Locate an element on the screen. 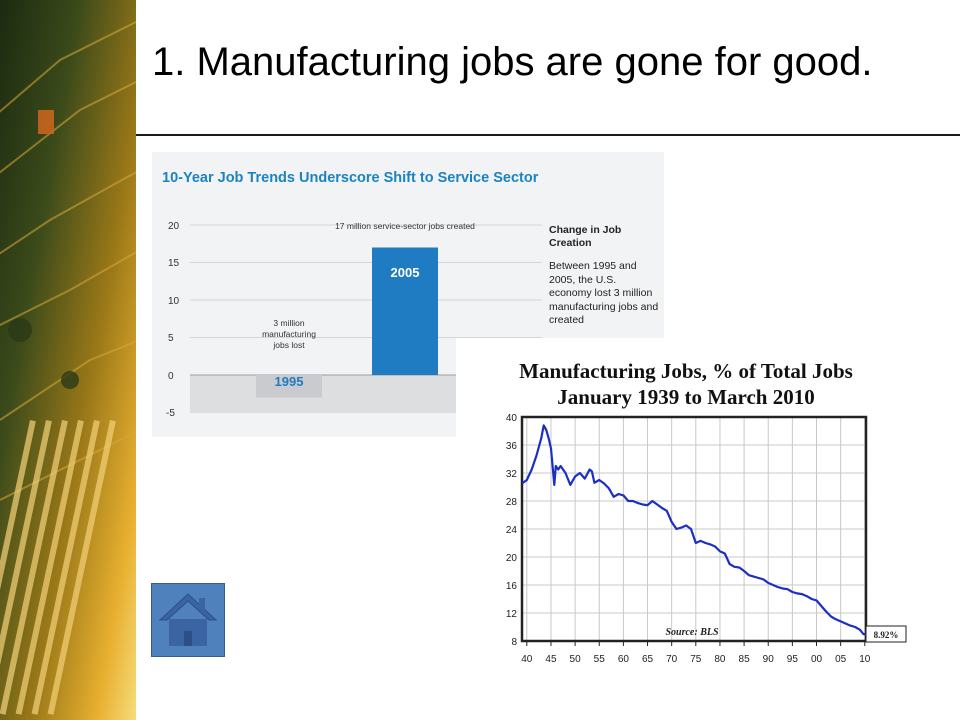  y-tick-label: 24 is located at coordinates (512, 530).